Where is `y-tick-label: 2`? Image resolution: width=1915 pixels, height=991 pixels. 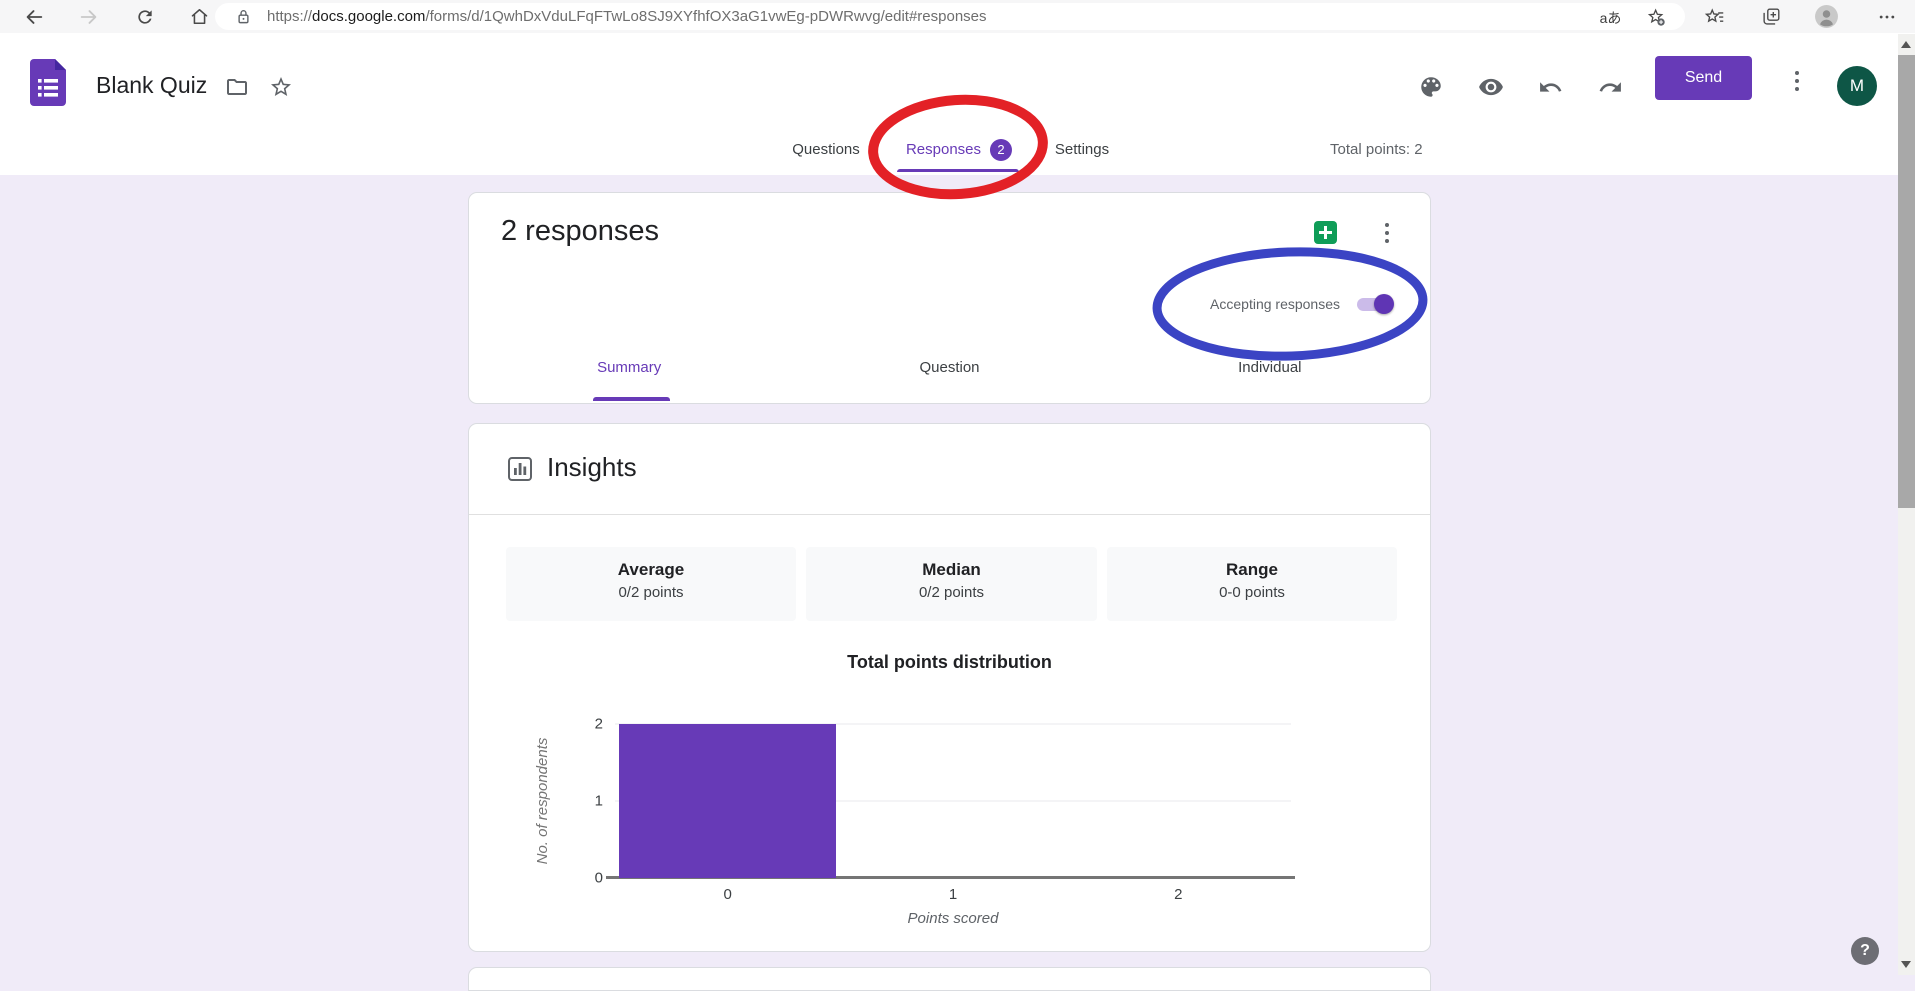 y-tick-label: 2 is located at coordinates (598, 724).